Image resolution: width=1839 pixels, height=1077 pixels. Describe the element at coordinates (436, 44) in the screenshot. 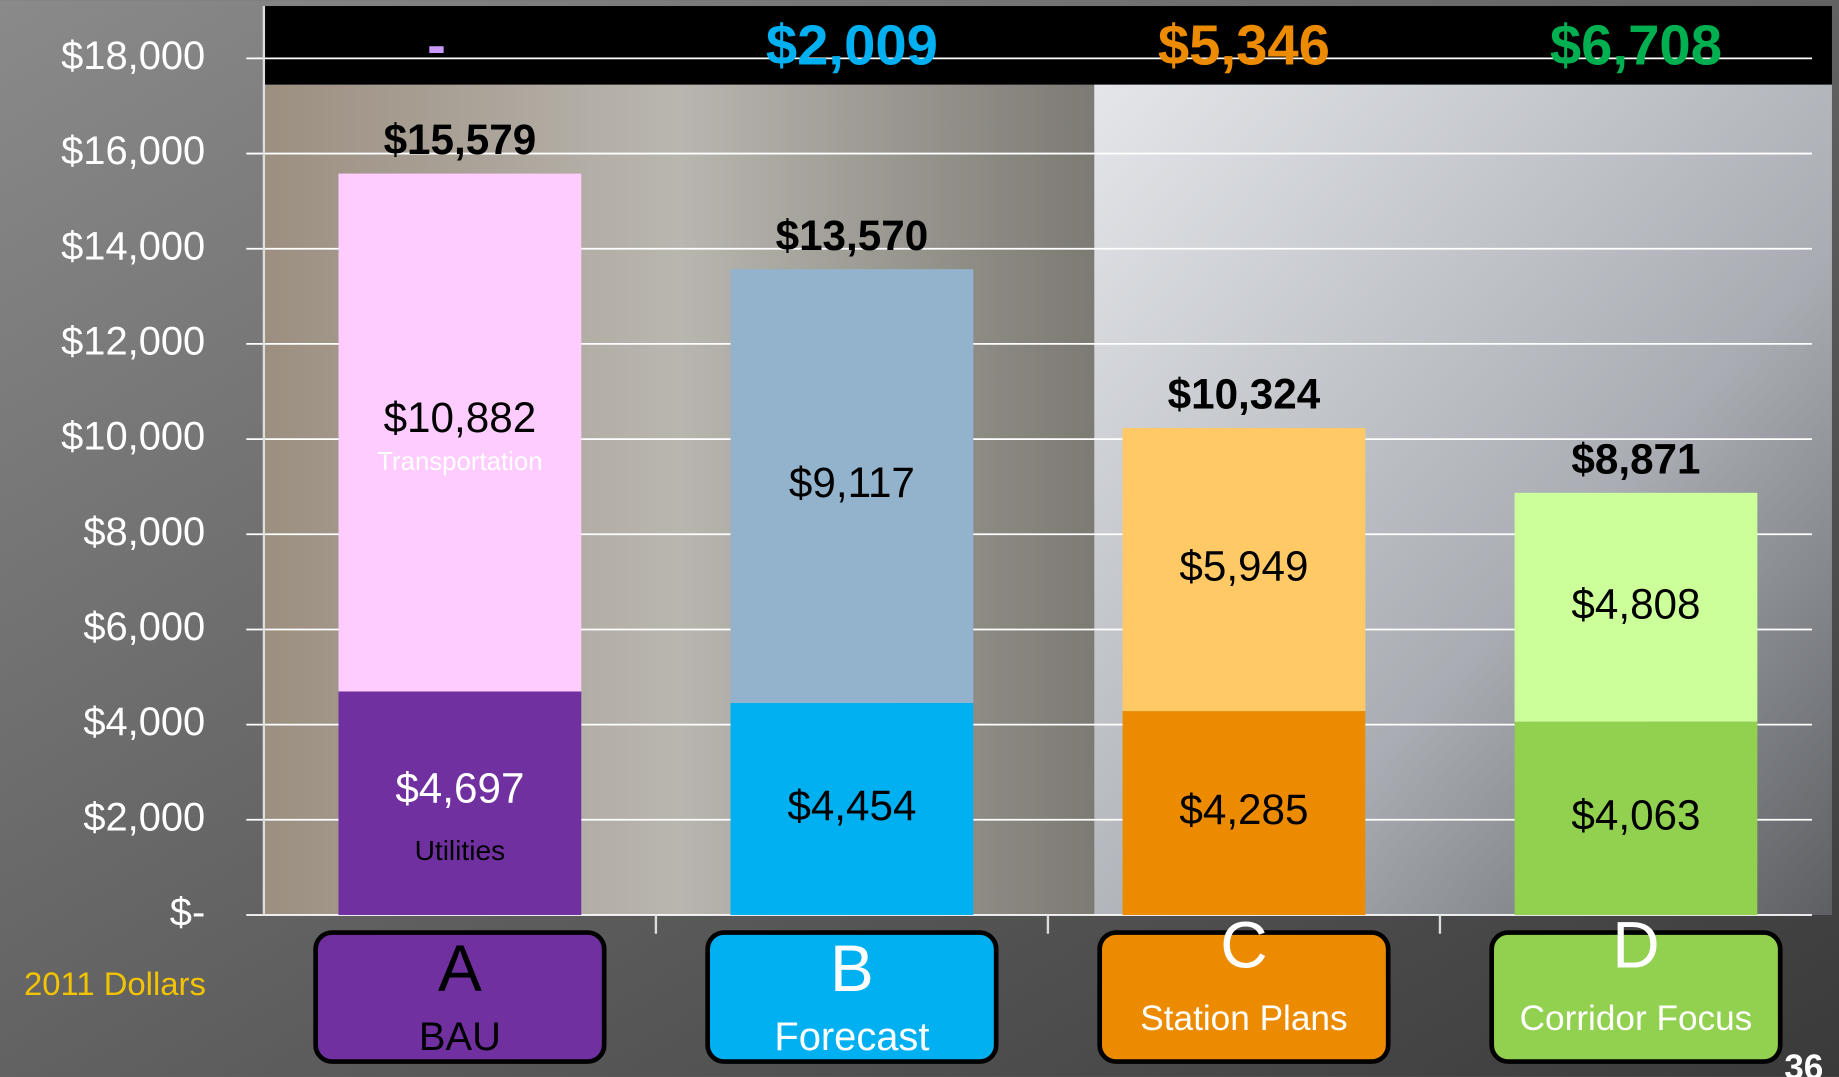

I see `savings-label: -` at that location.